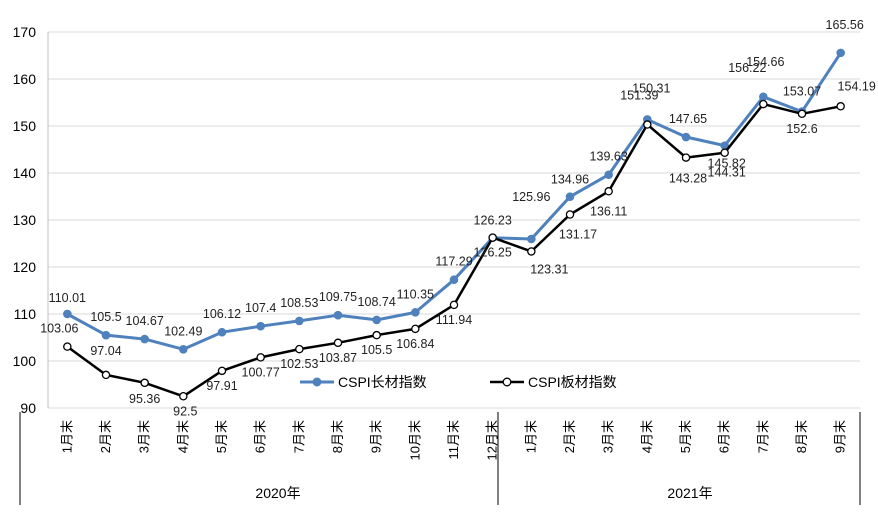 This screenshot has height=527, width=878. I want to click on category-label-19: 8月末, so click(801, 436).